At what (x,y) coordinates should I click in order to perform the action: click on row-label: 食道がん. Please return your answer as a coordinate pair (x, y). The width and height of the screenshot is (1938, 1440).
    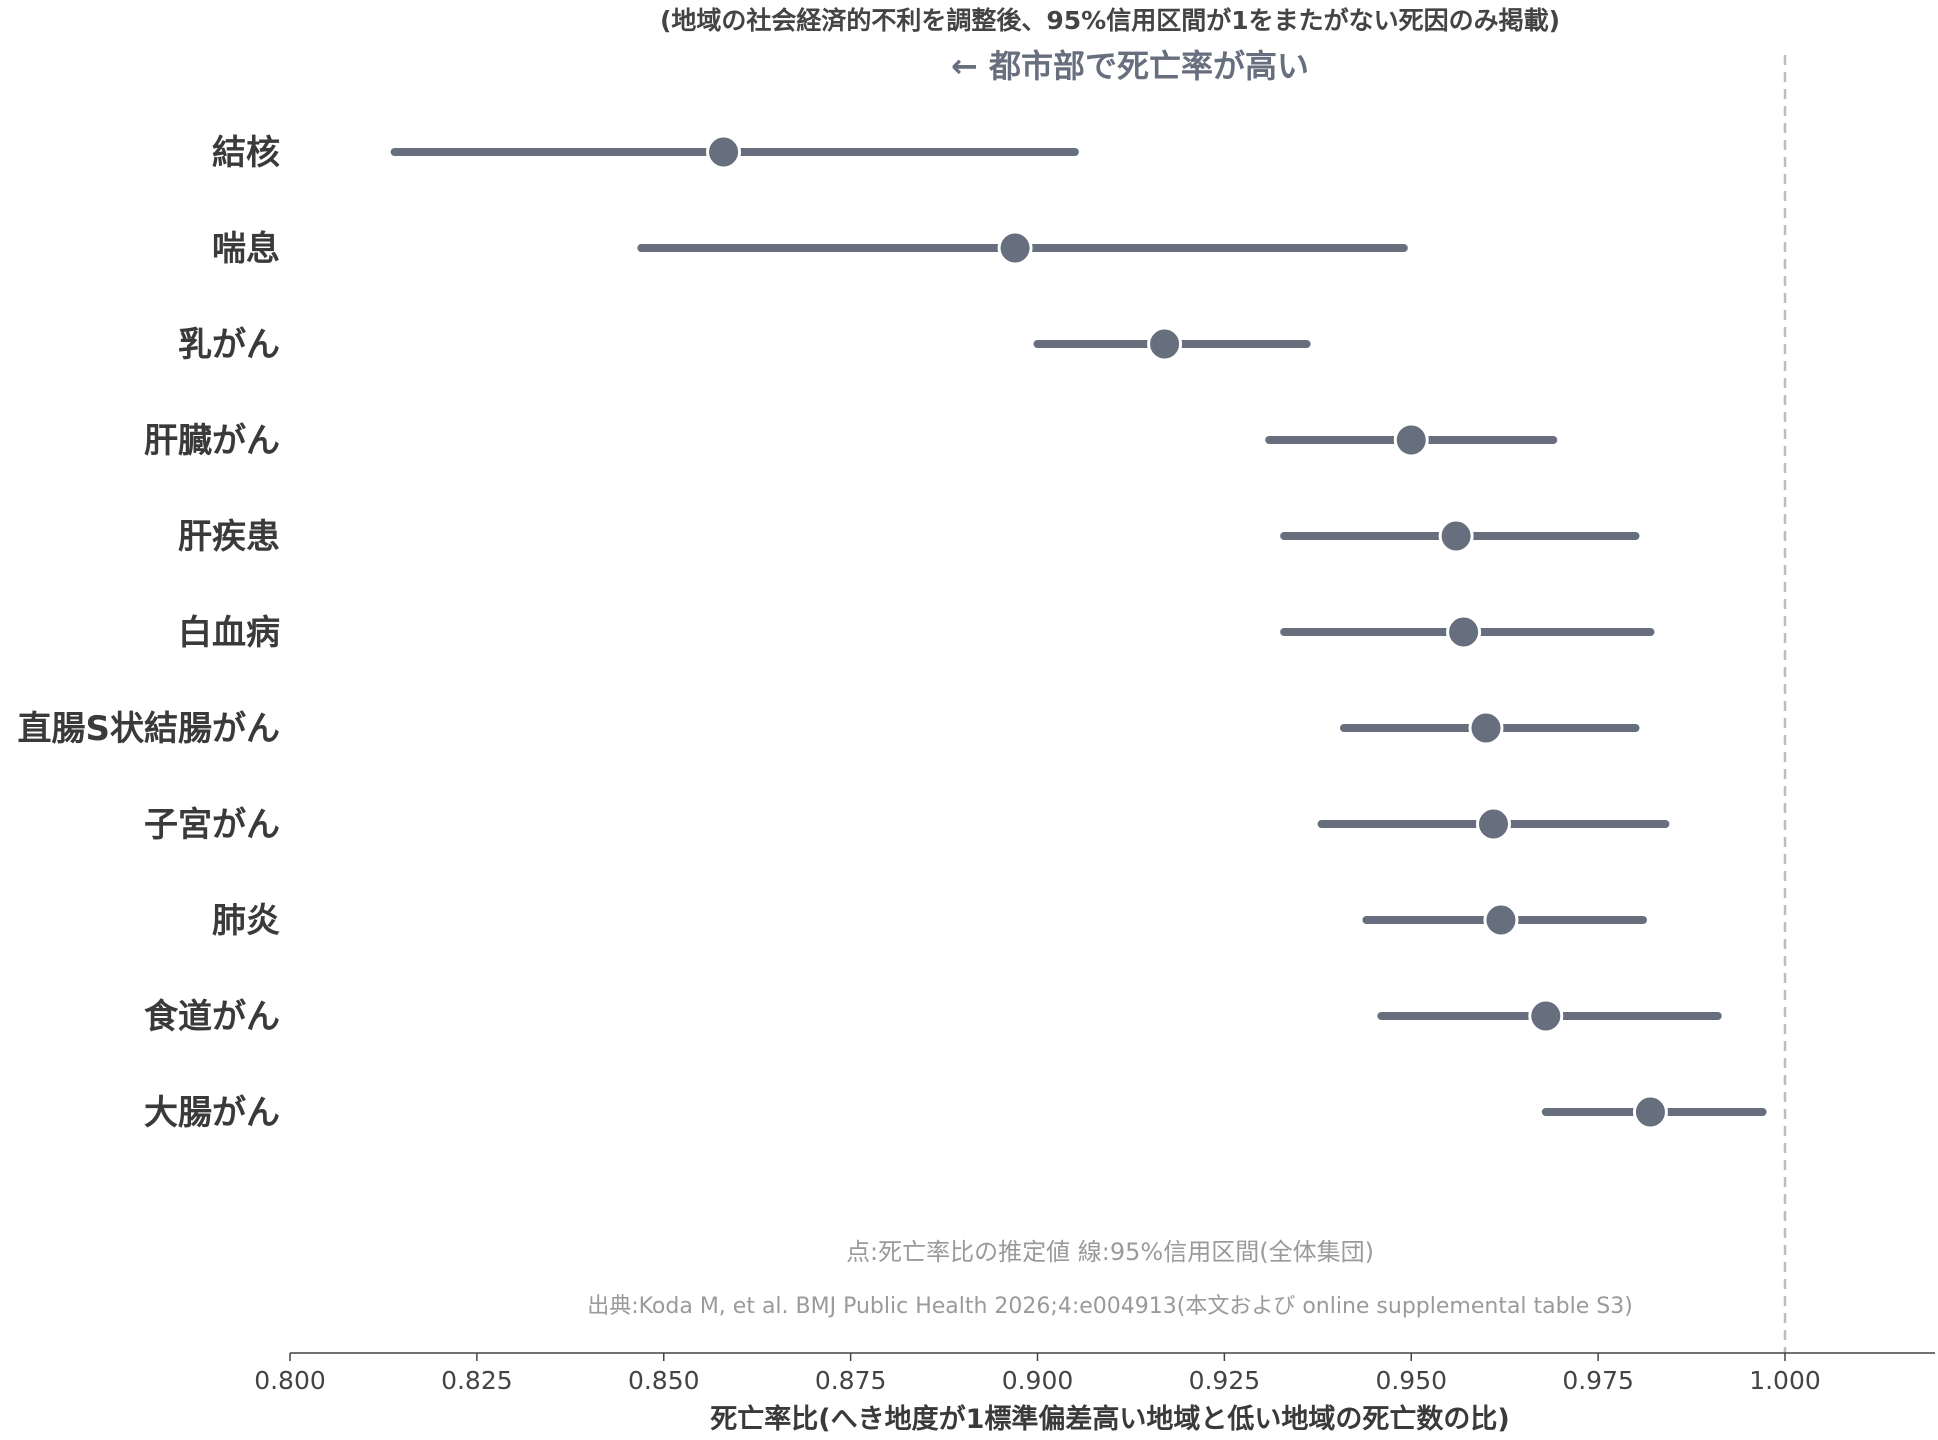
    Looking at the image, I should click on (212, 1017).